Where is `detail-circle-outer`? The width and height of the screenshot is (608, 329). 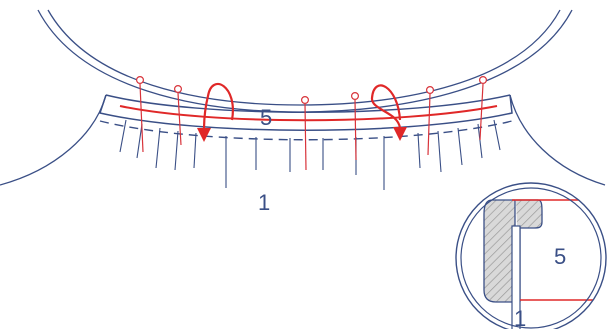
detail-circle-outer is located at coordinates (531, 255).